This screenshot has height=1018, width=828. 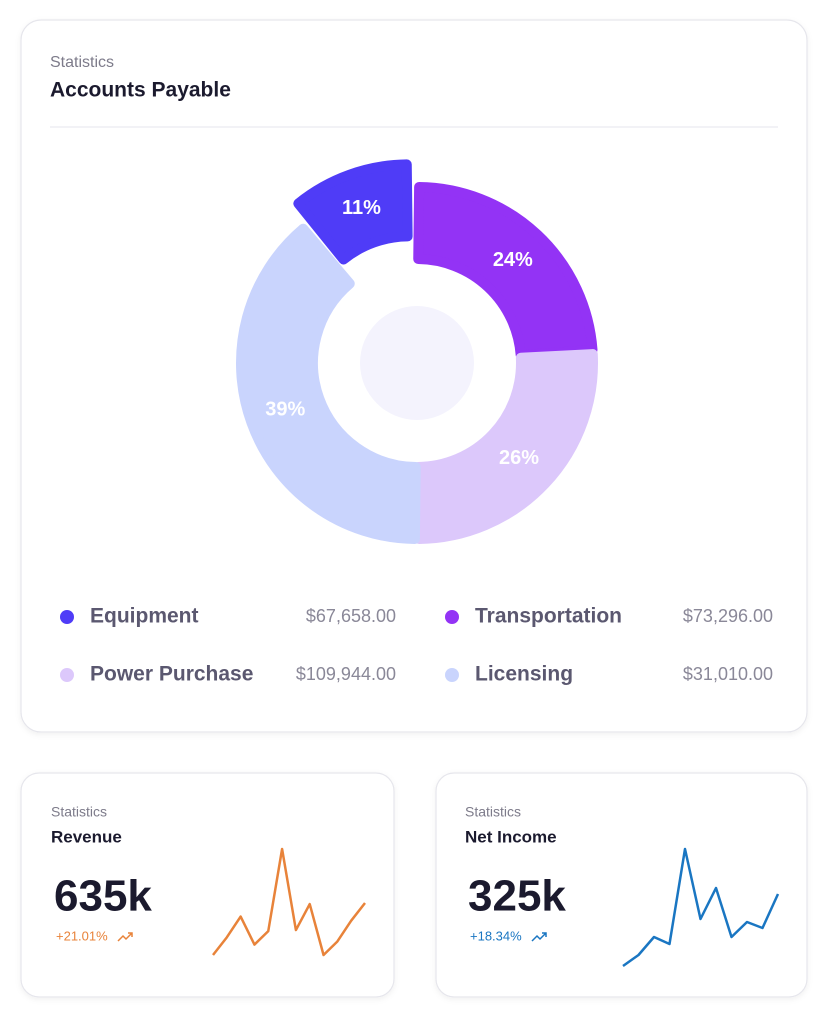 What do you see at coordinates (82, 935) in the screenshot?
I see `kpi-change: +21.01%` at bounding box center [82, 935].